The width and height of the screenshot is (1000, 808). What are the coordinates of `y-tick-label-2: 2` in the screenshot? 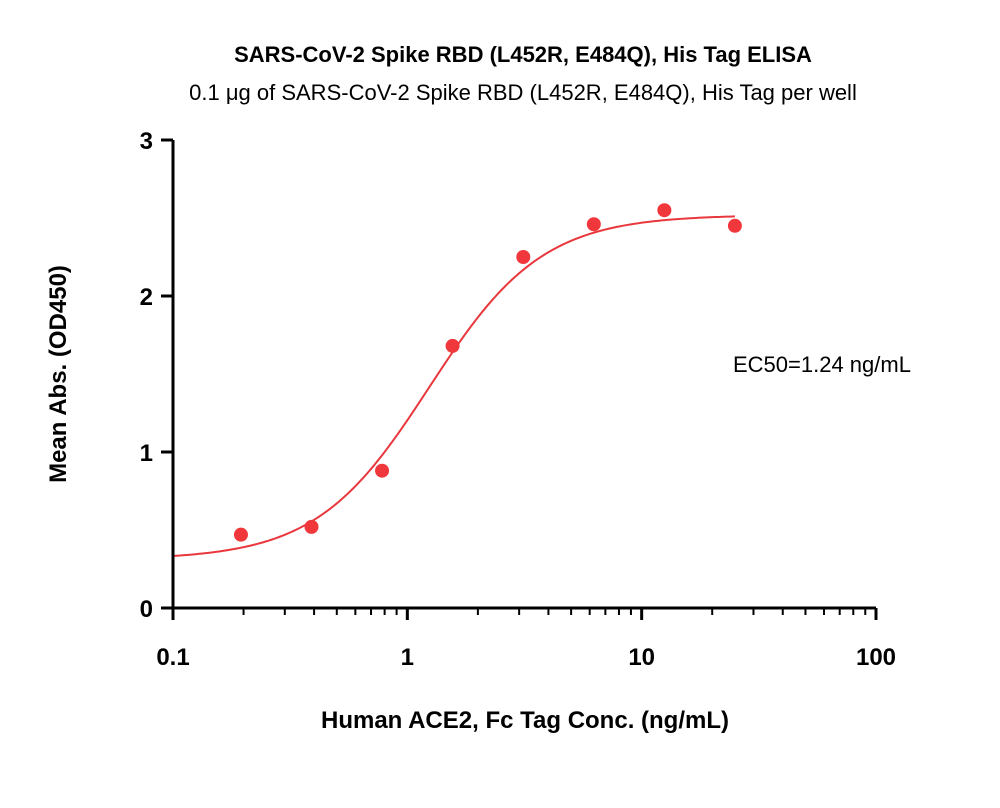 It's located at (146, 297).